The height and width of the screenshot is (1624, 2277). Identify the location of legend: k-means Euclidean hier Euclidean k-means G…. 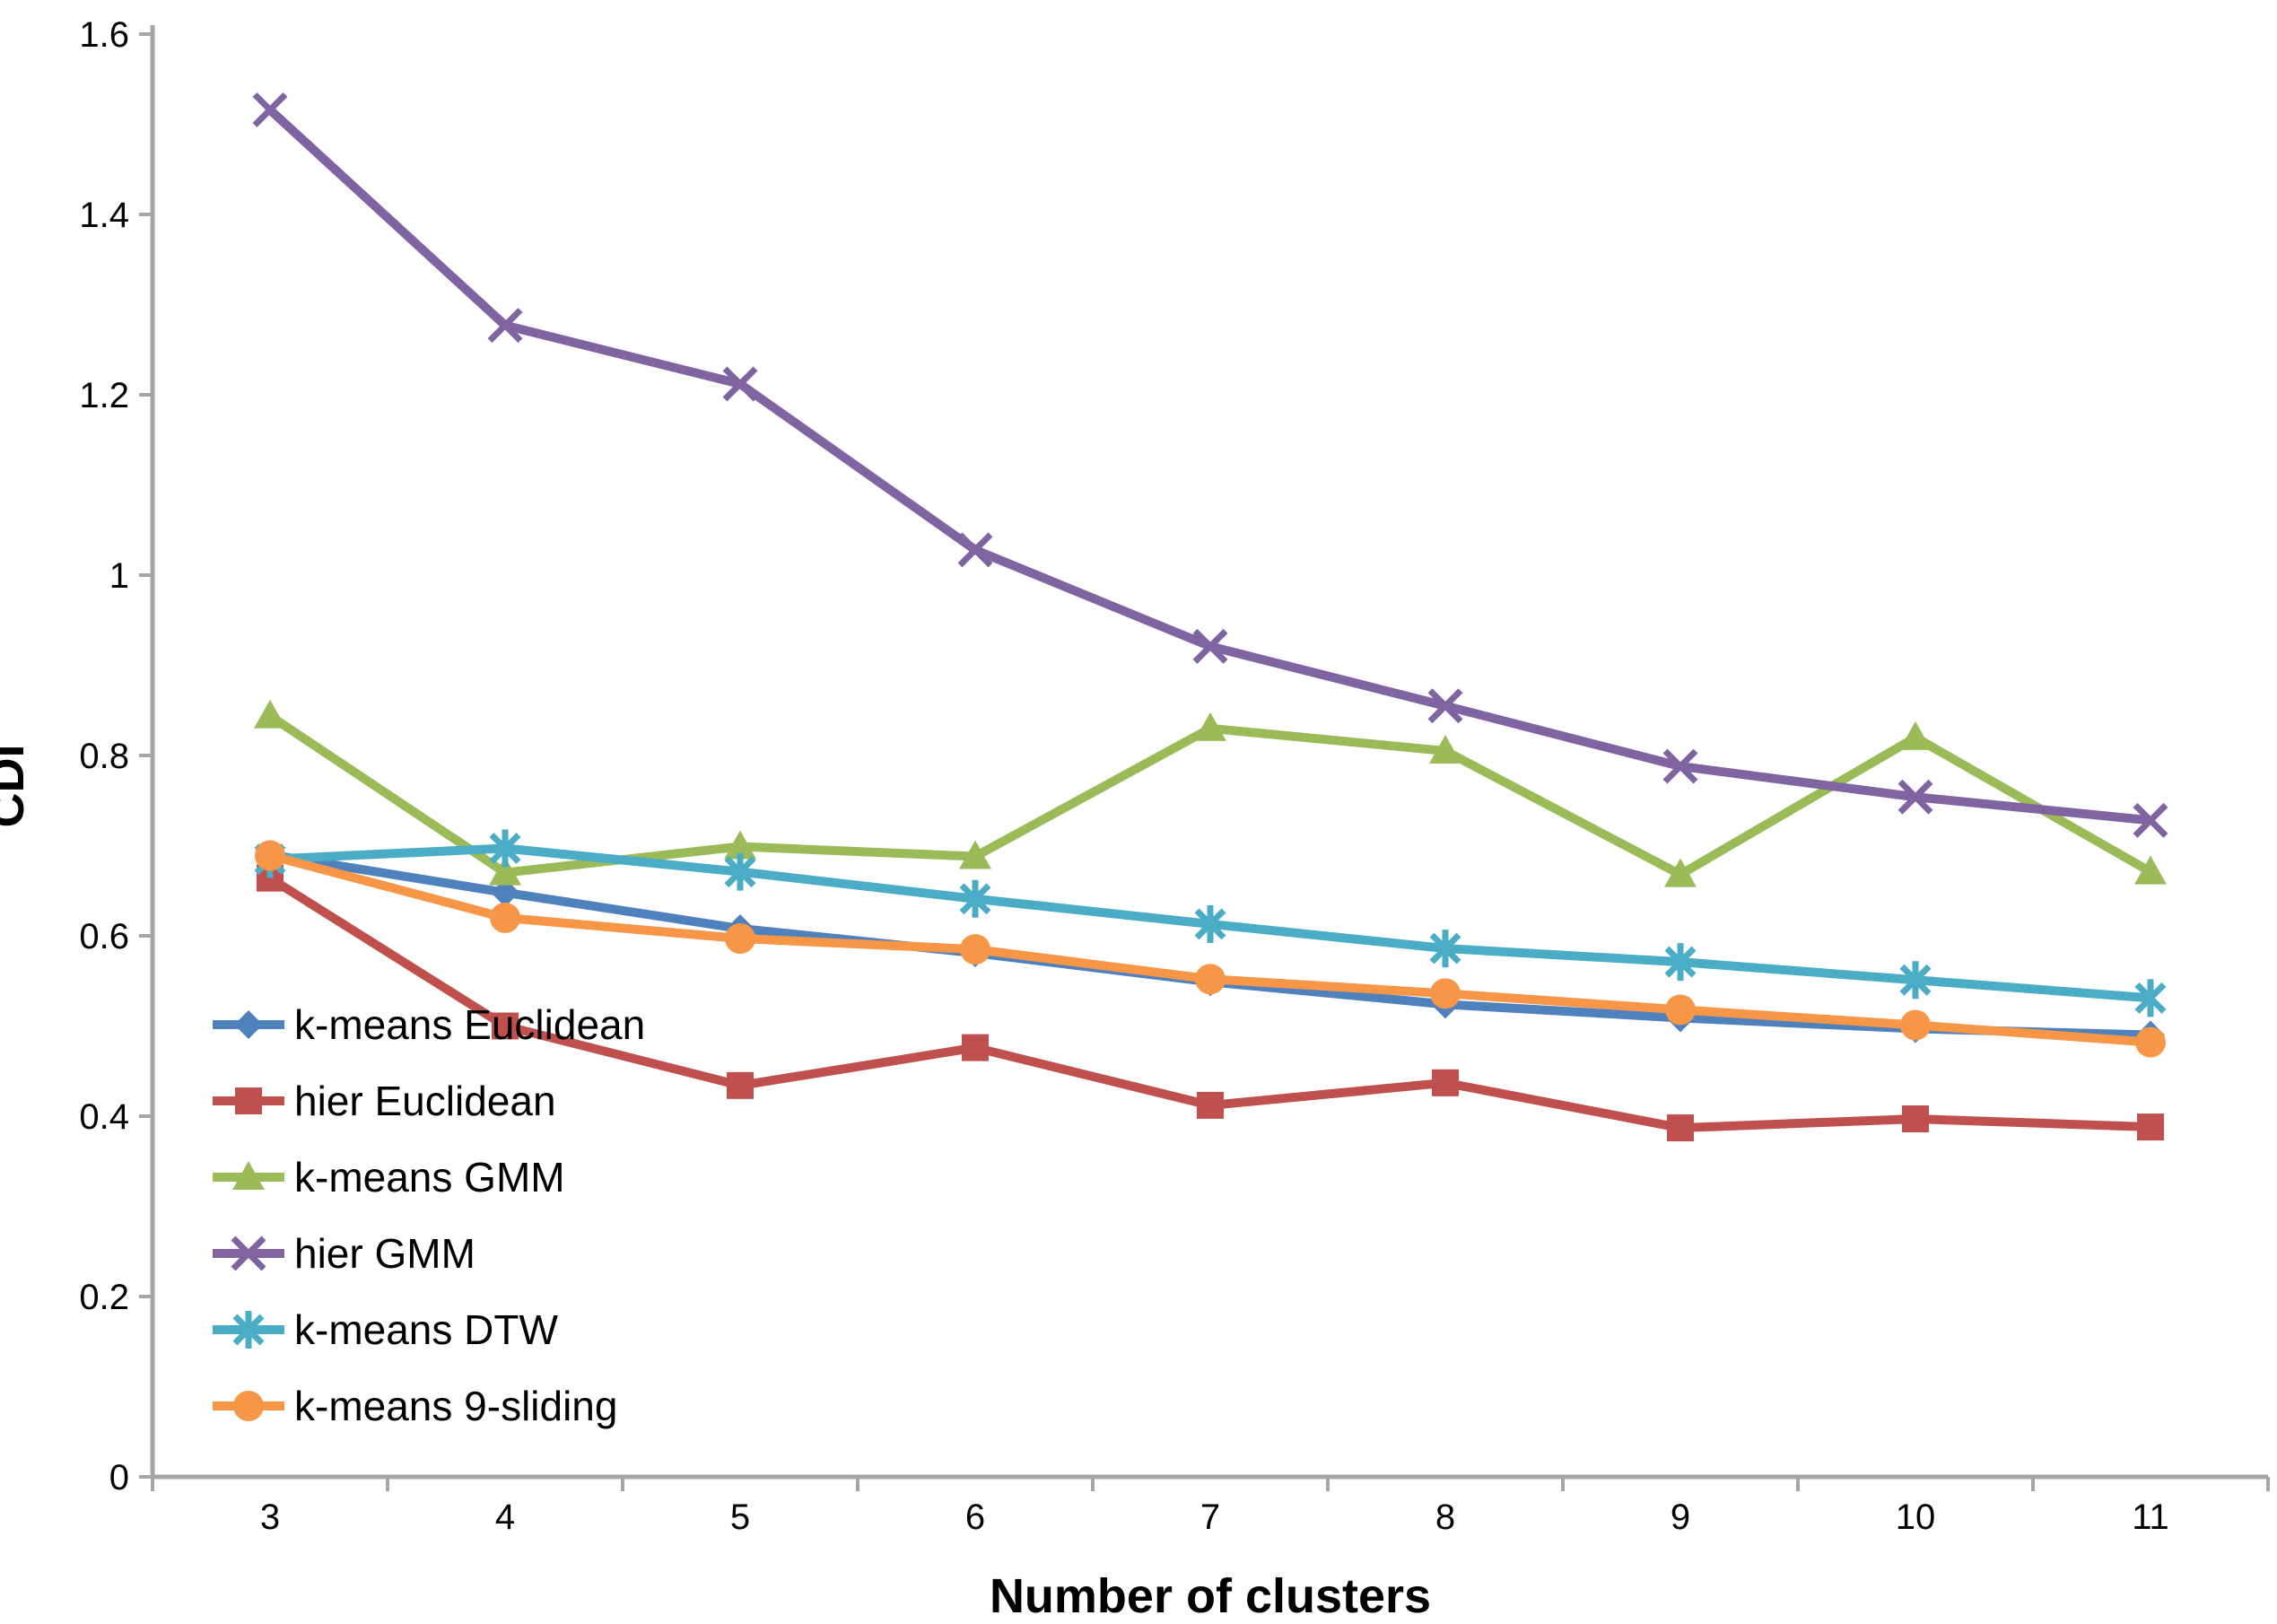
(429, 1215).